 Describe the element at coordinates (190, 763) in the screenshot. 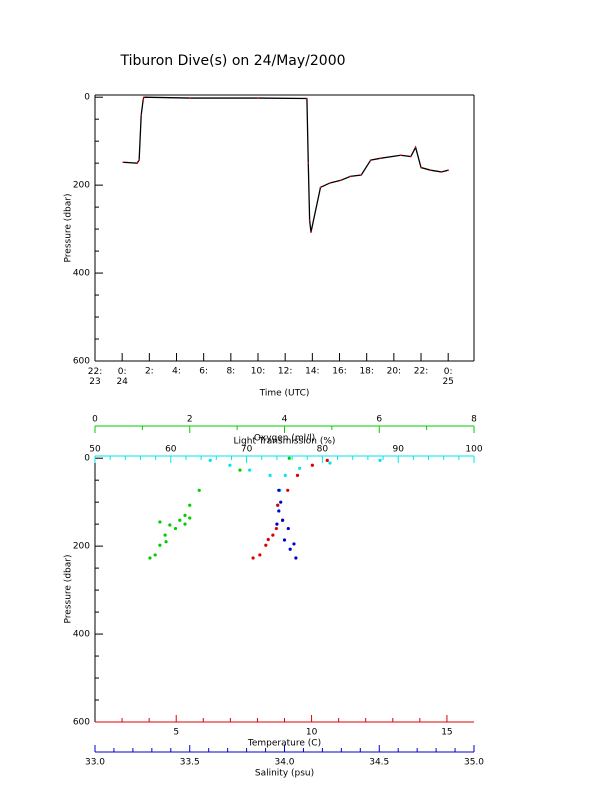

I see `x-tick-label: 33.5` at that location.